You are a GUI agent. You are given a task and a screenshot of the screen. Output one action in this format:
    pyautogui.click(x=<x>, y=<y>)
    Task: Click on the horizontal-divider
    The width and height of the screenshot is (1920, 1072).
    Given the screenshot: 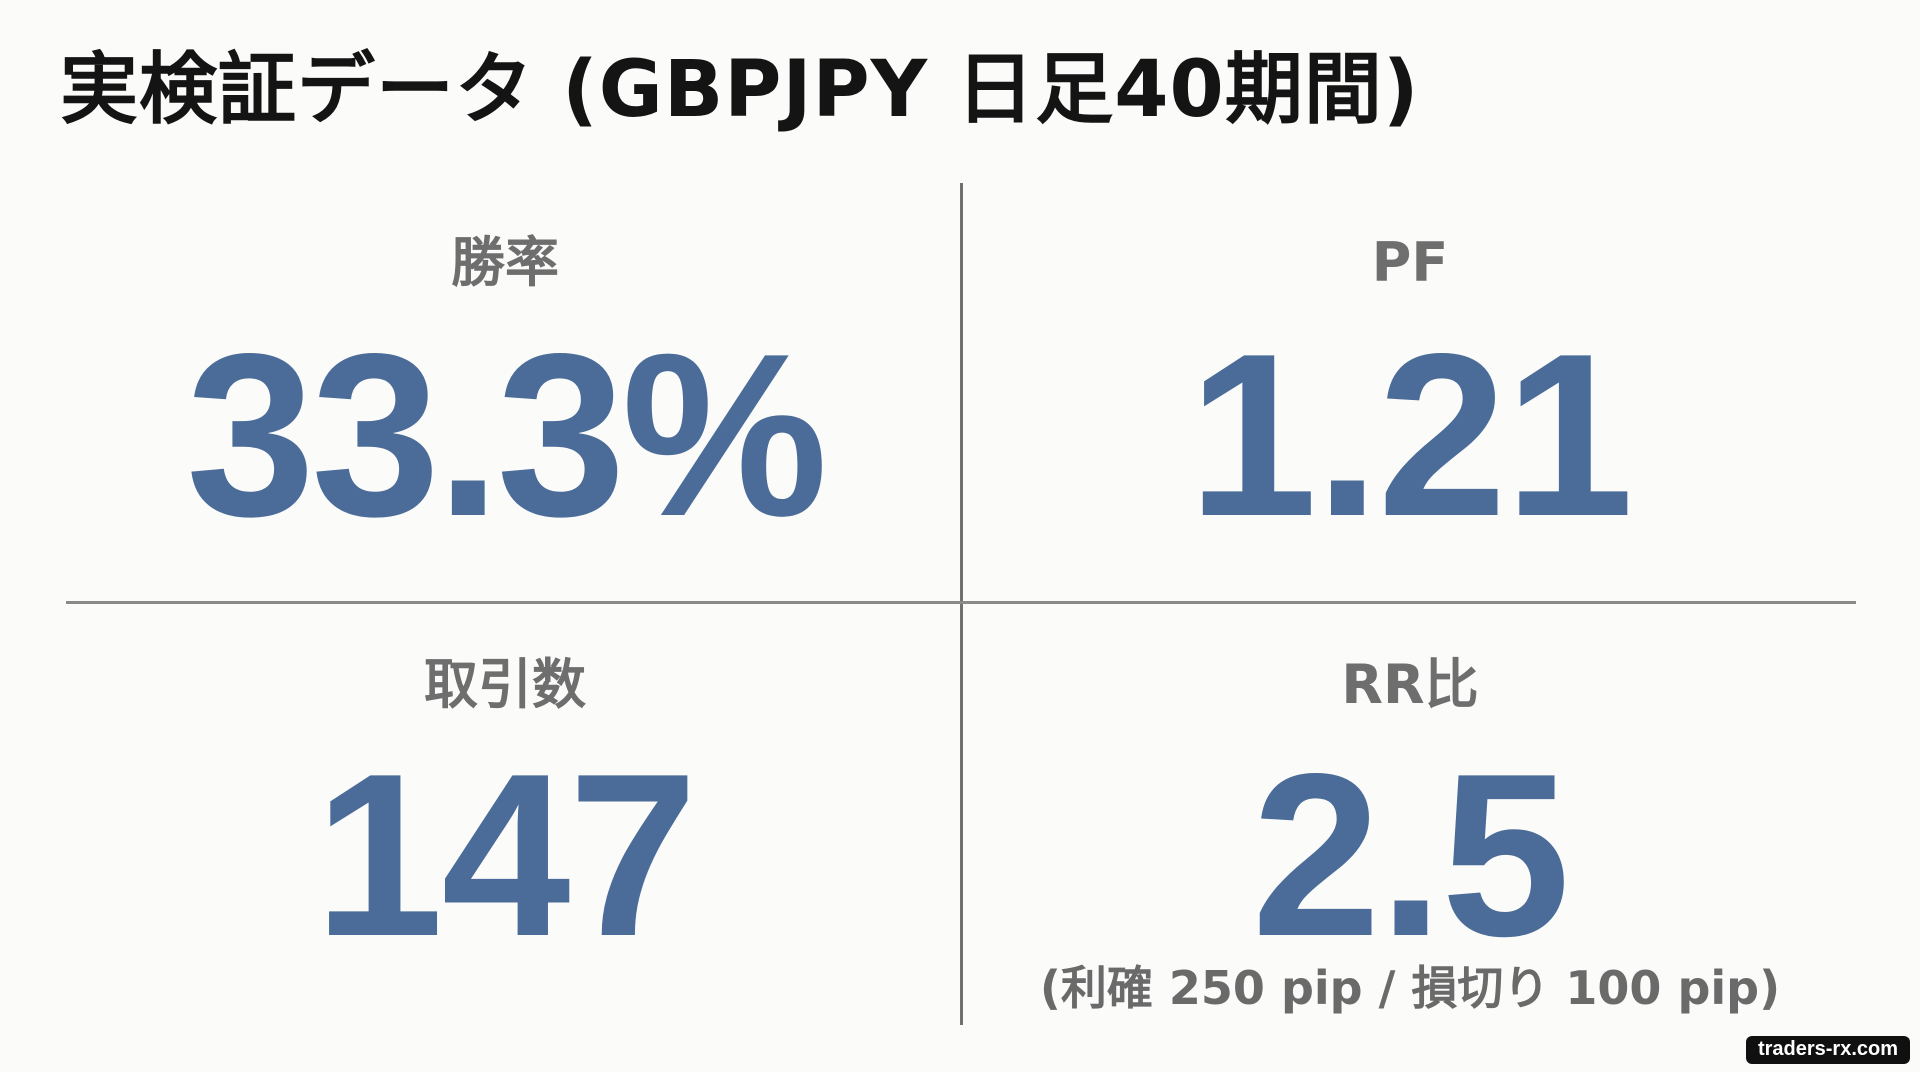 What is the action you would take?
    pyautogui.click(x=961, y=602)
    